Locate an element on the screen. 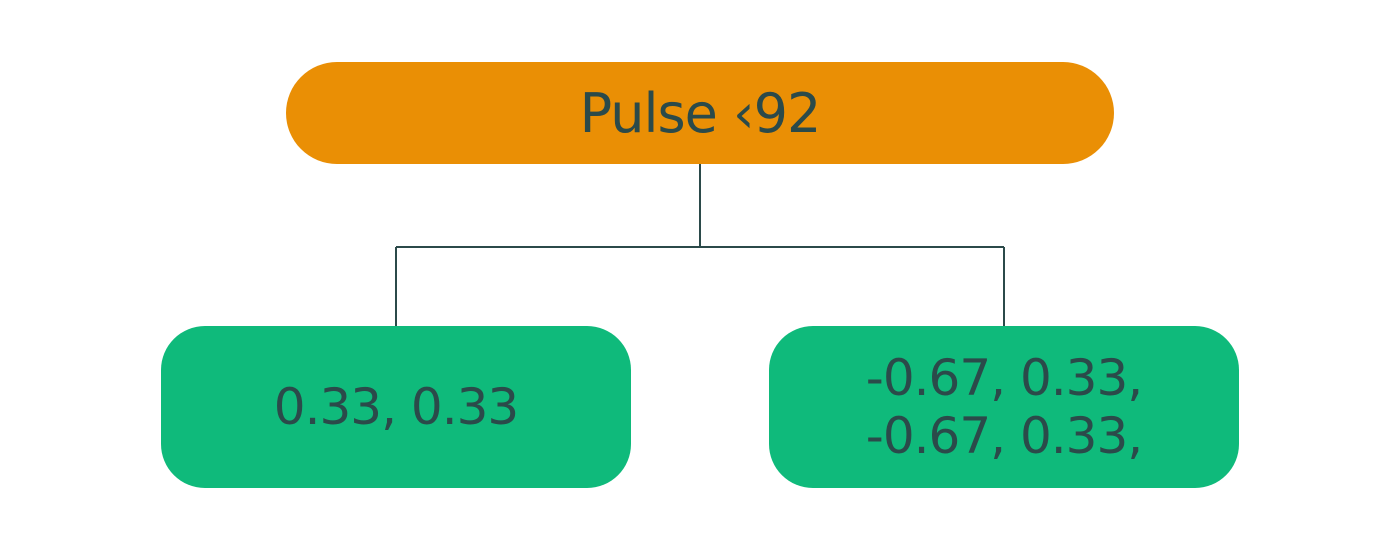  right-leaf-line-2: -0.67, 0.33, is located at coordinates (1004, 436).